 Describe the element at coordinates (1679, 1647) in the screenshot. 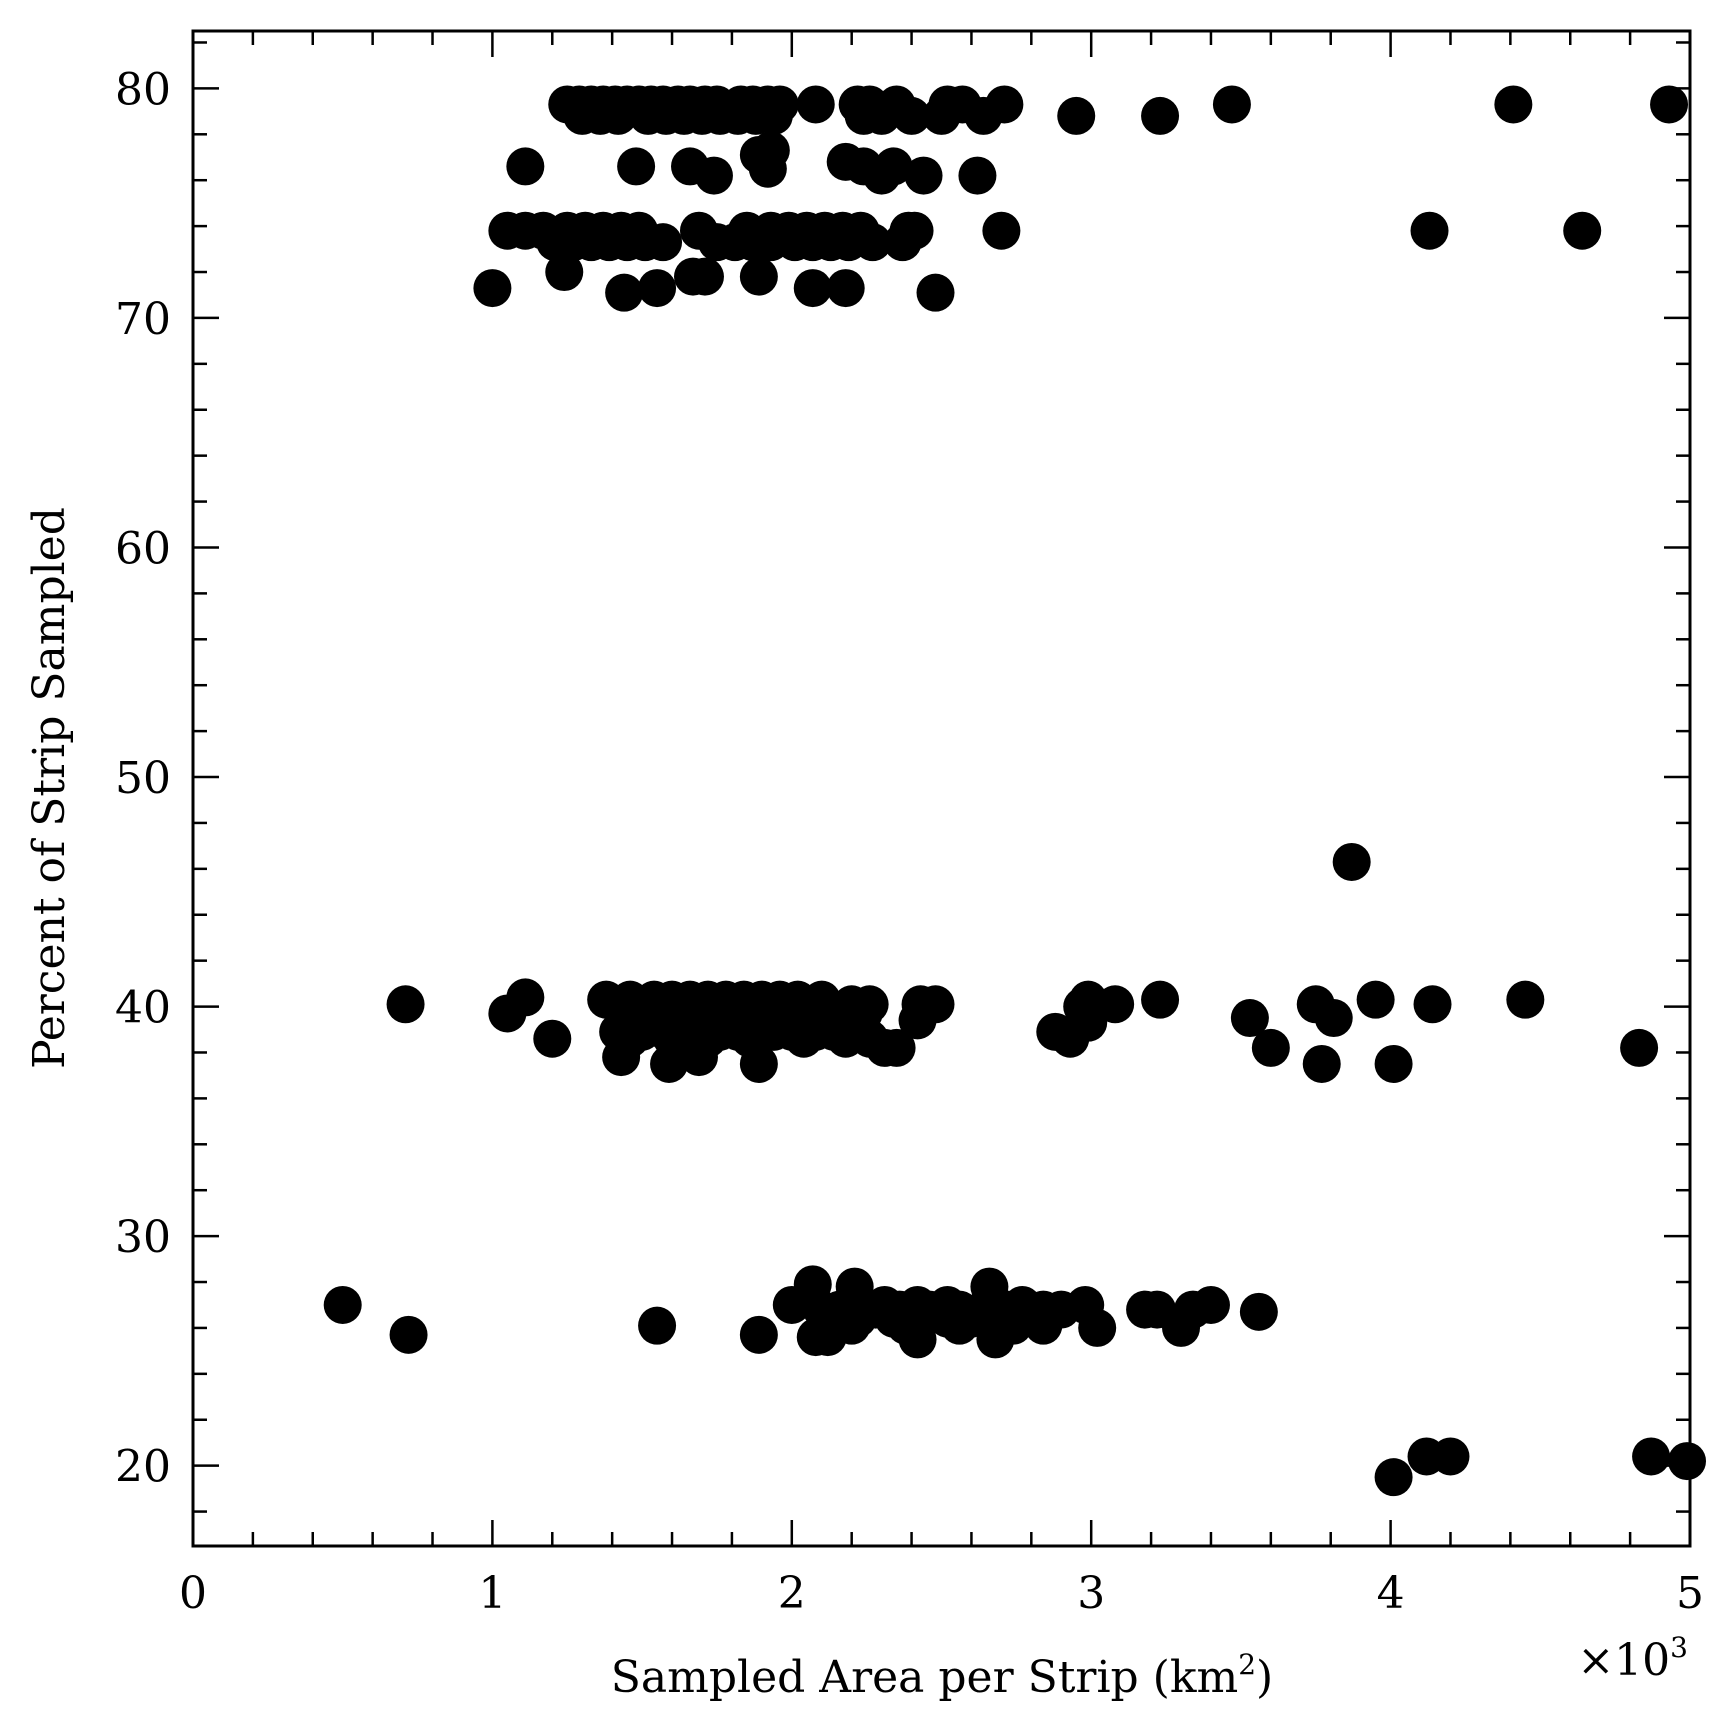

I see `x-axis-multiplier-exponent: 3` at that location.